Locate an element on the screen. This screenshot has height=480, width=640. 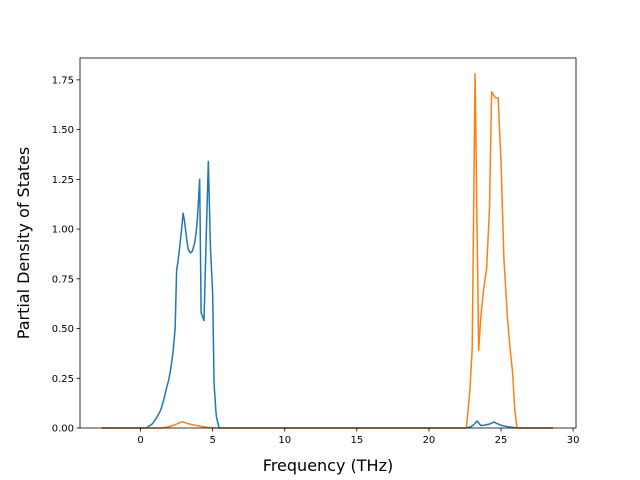
x-tick-label: 25 is located at coordinates (501, 440).